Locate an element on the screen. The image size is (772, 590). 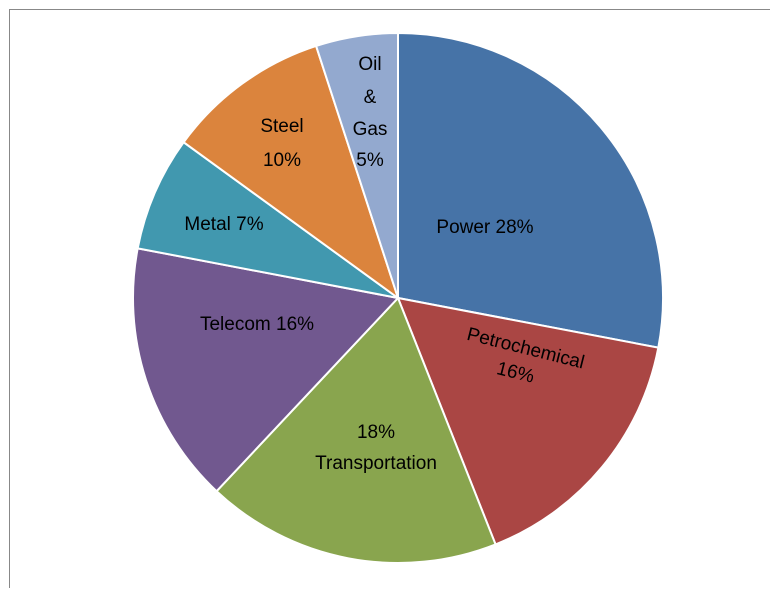
pie-slice-metal is located at coordinates (267, 219).